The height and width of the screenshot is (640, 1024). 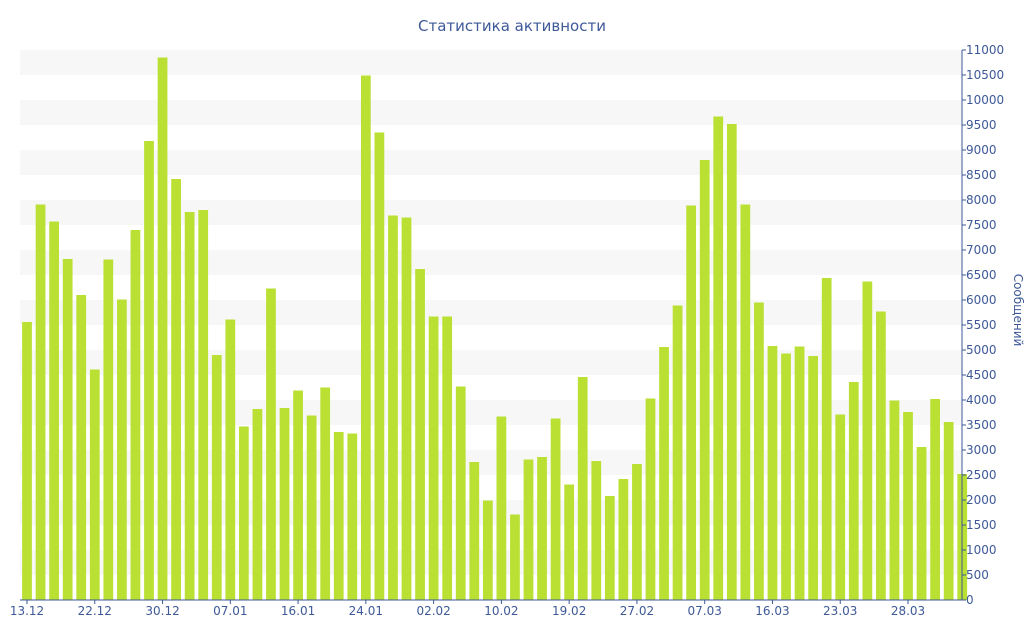 I want to click on y-tick-label: 6500, so click(x=981, y=275).